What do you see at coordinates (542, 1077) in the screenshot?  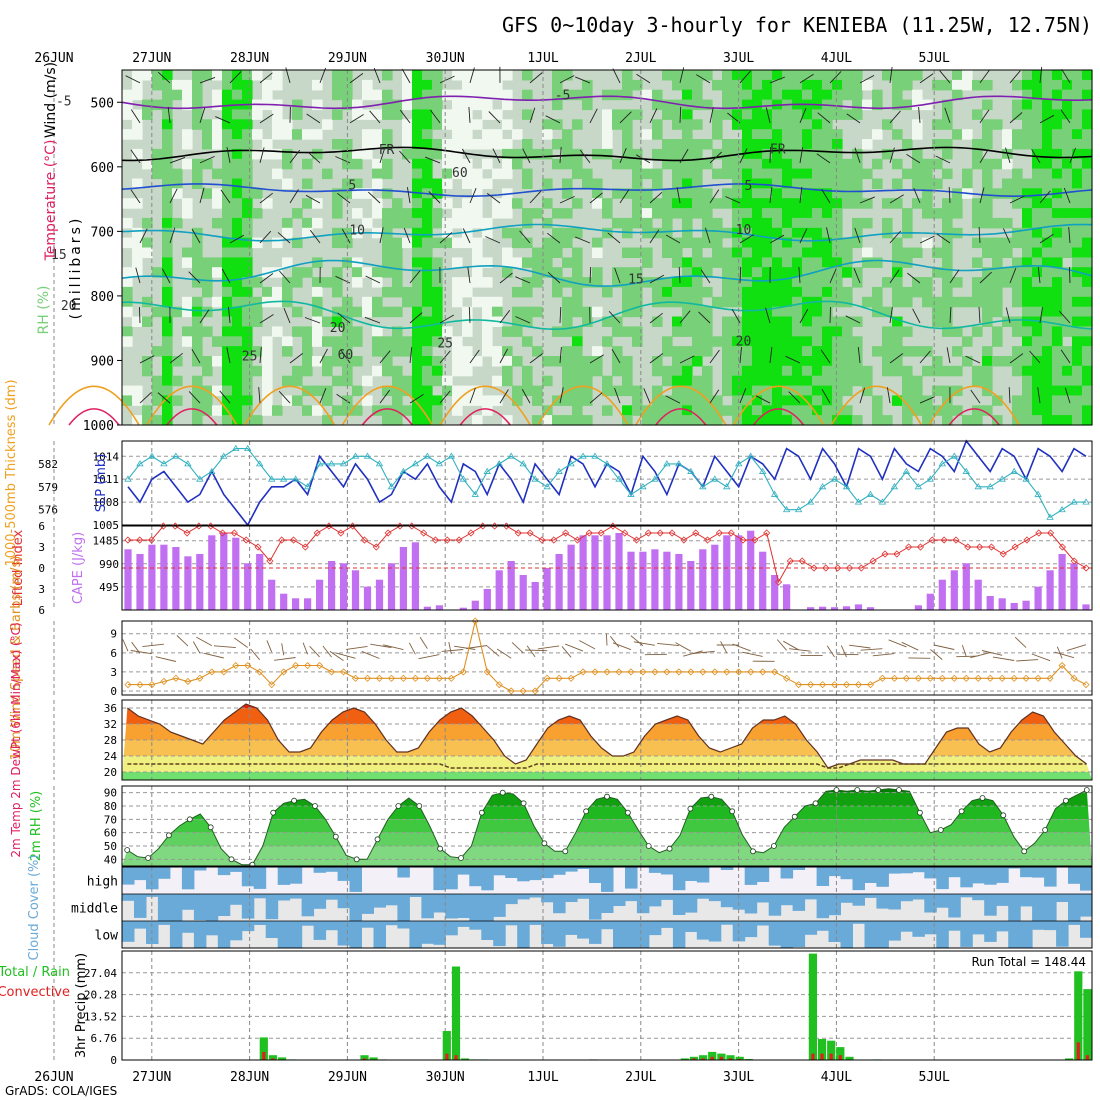 I see `date-bottom-label-5: 1JUL` at bounding box center [542, 1077].